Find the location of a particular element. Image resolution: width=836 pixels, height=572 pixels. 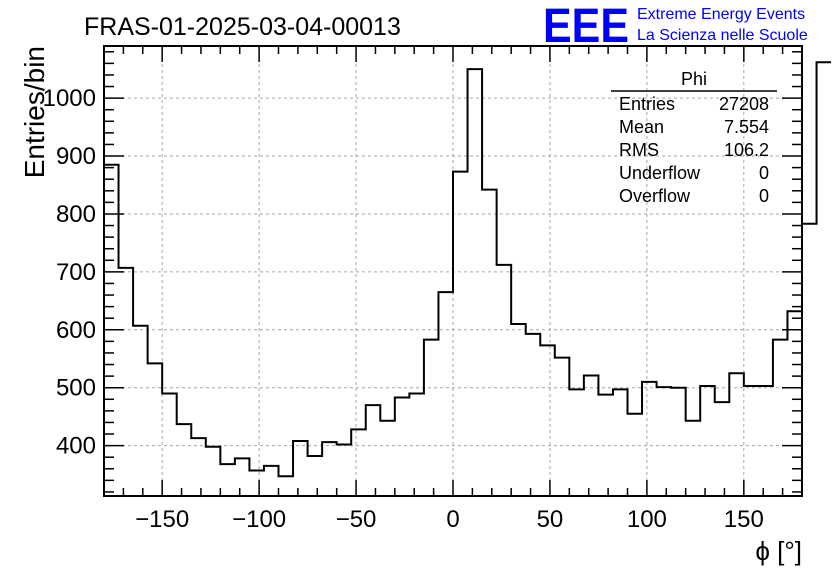

y-axis-label: Entries/bin is located at coordinates (34, 112).